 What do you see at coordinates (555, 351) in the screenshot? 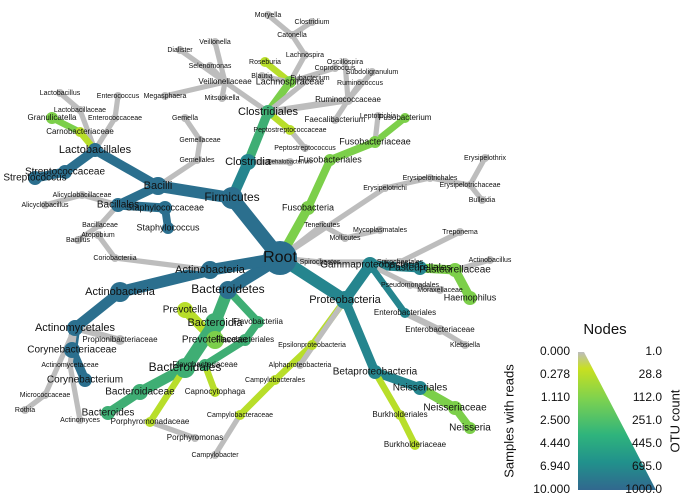
I see `legend-left-tick: 0.000` at bounding box center [555, 351].